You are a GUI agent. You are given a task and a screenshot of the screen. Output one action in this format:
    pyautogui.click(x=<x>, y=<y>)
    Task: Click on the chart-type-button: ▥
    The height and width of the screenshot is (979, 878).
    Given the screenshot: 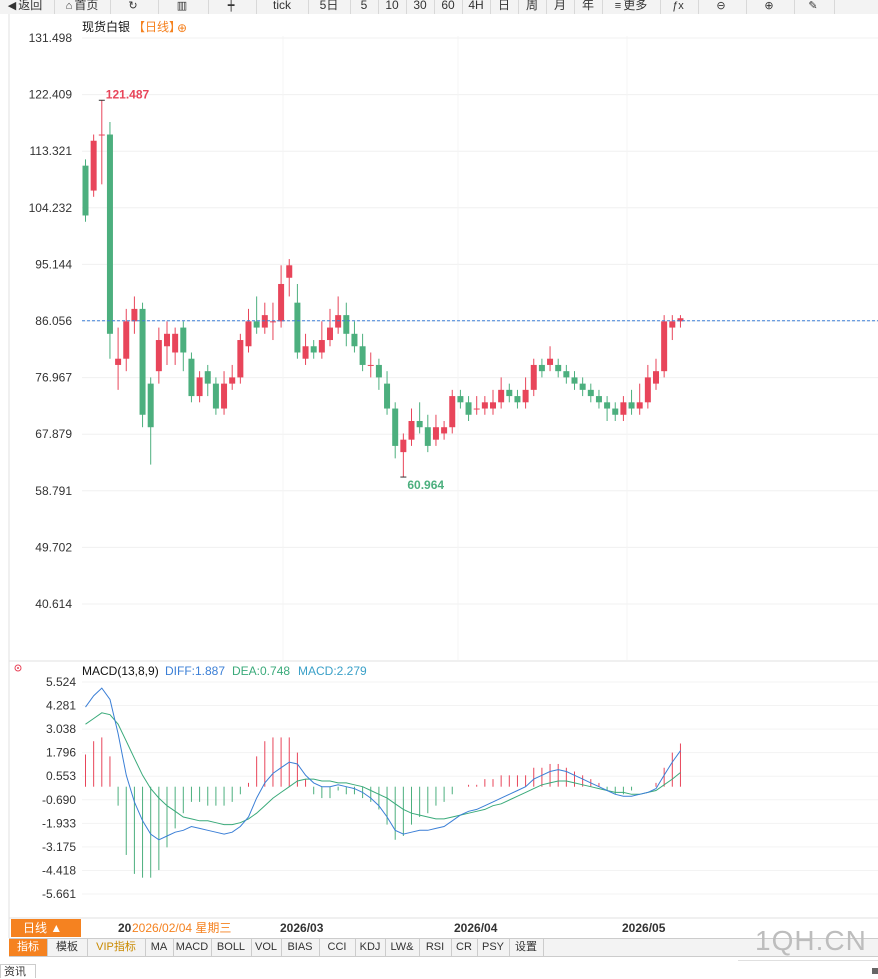 What is the action you would take?
    pyautogui.click(x=183, y=7)
    